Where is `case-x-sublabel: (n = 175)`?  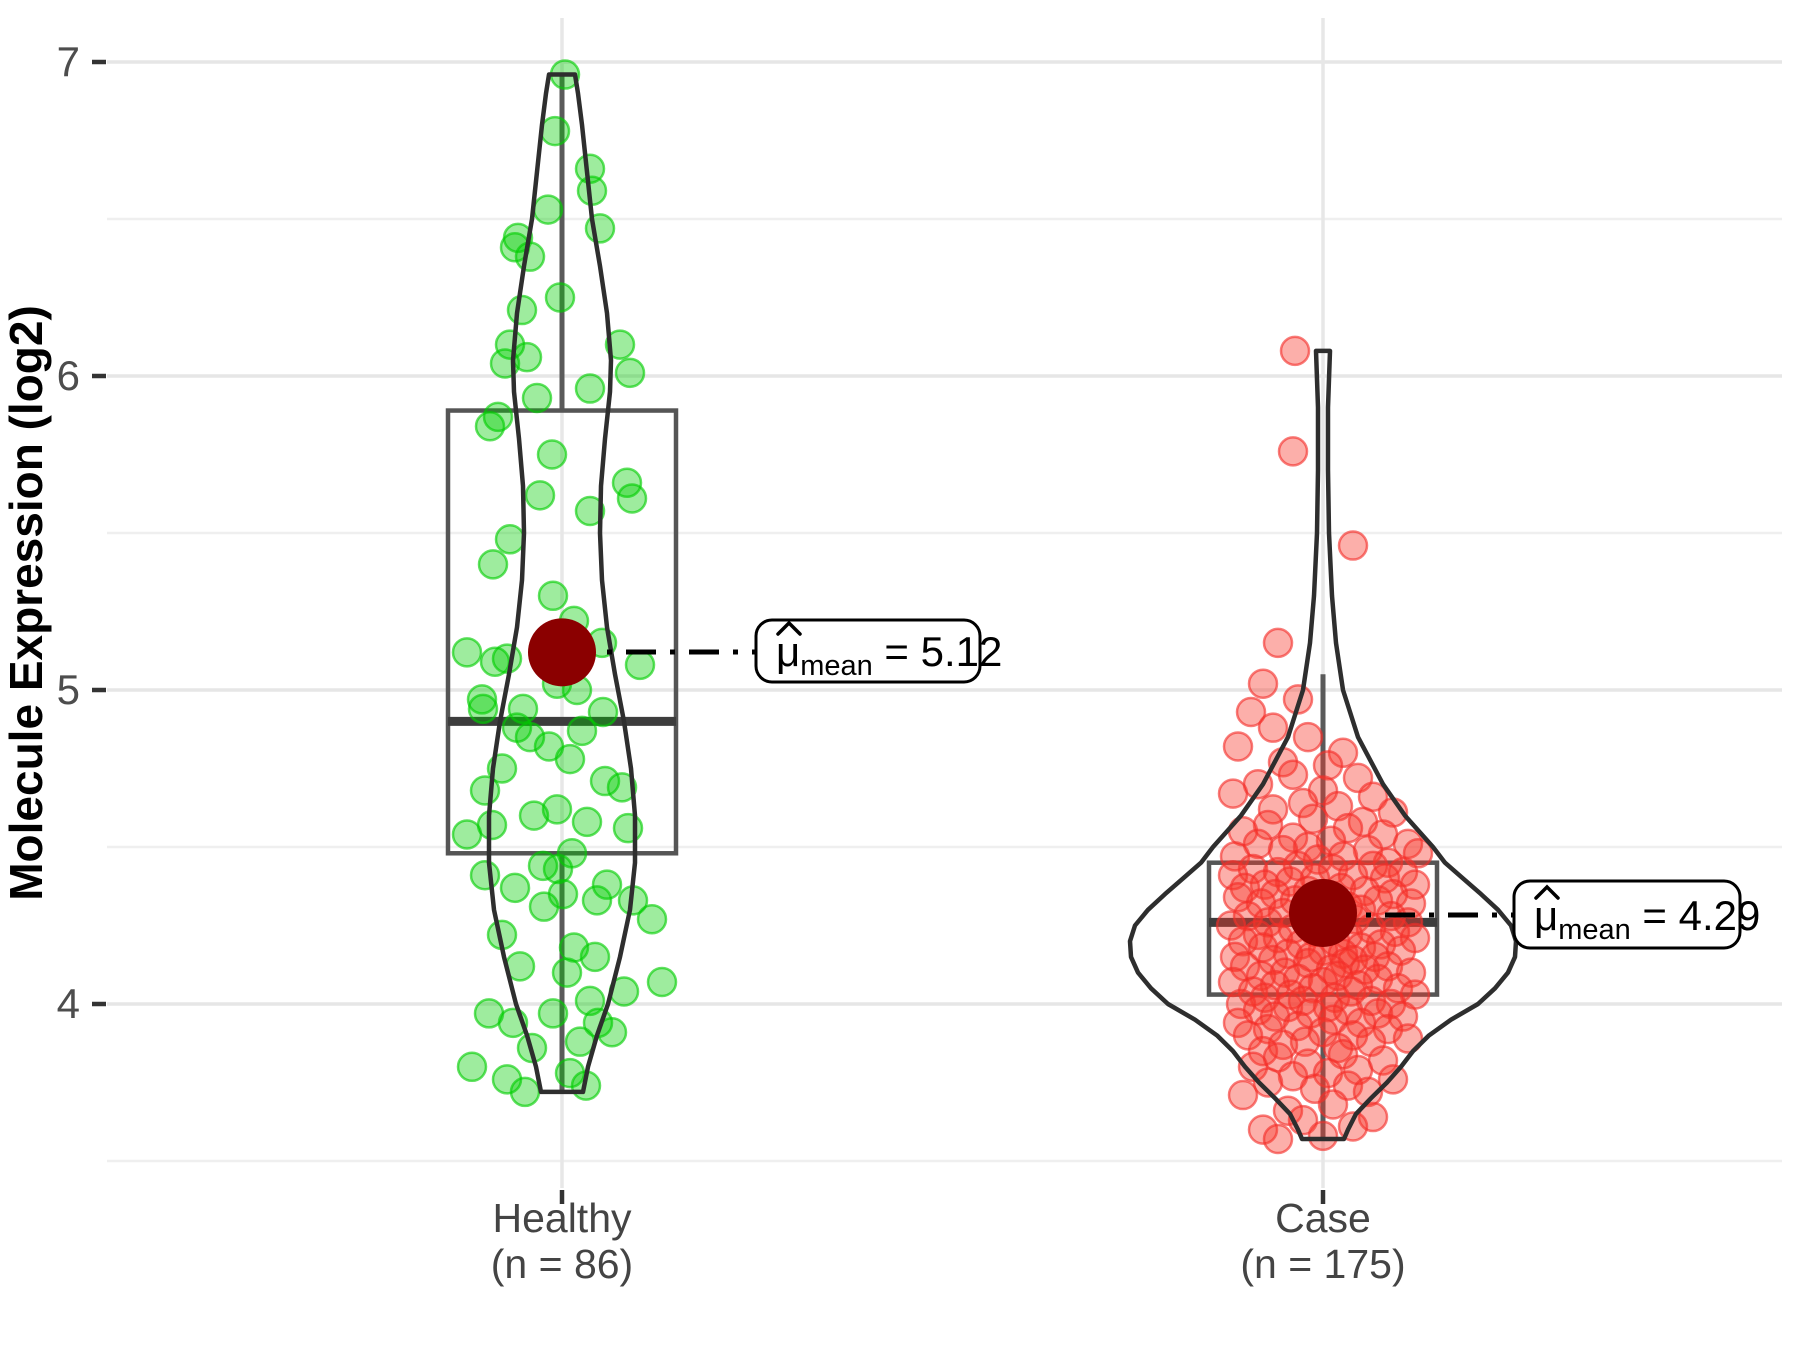
case-x-sublabel: (n = 175) is located at coordinates (1322, 1264).